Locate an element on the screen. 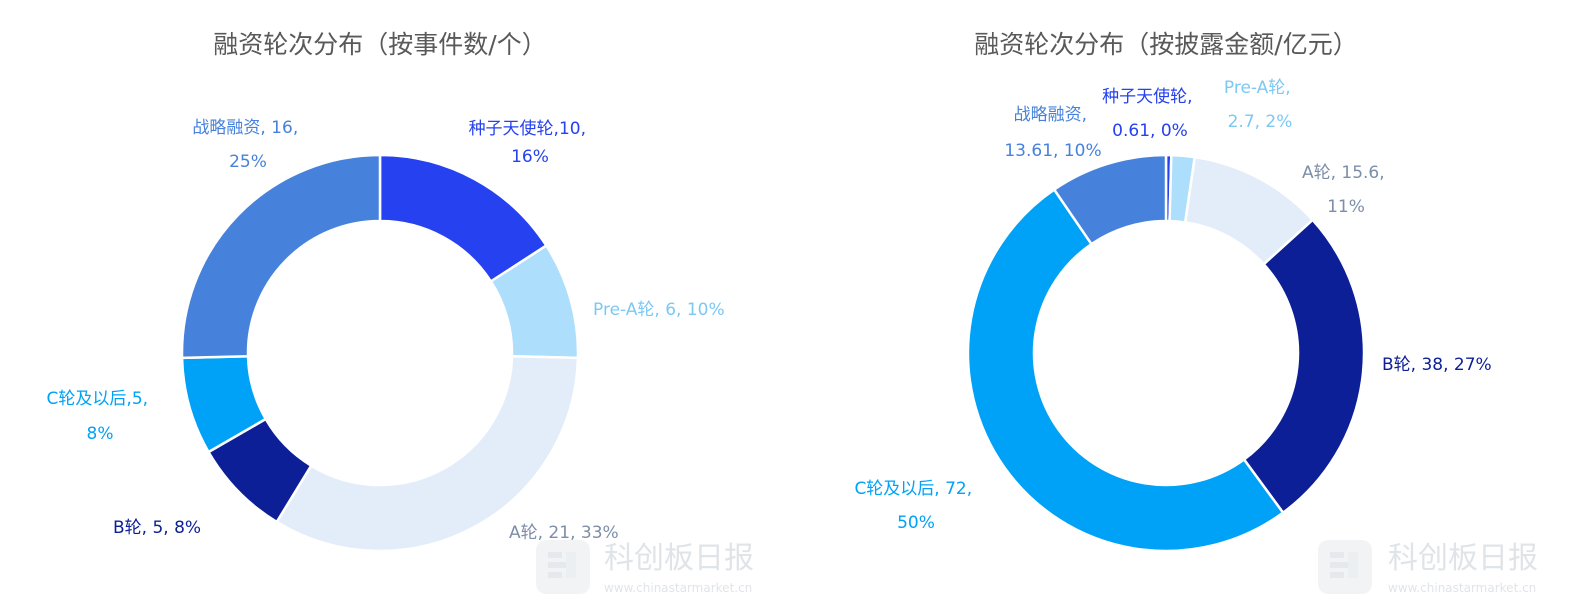  watermark-right: 科创板日报 www.chinastarmarket.cn is located at coordinates (1428, 567).